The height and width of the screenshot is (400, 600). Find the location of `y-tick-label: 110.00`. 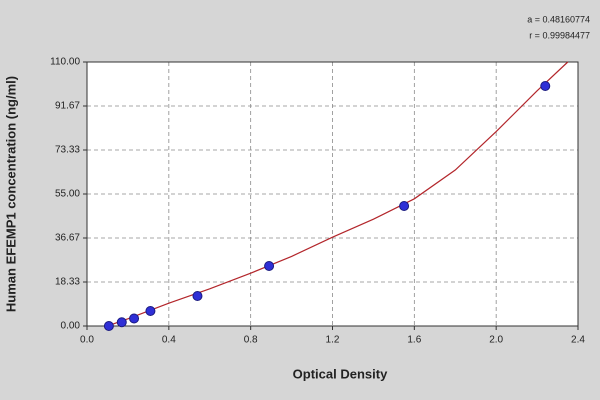

y-tick-label: 110.00 is located at coordinates (65, 62).